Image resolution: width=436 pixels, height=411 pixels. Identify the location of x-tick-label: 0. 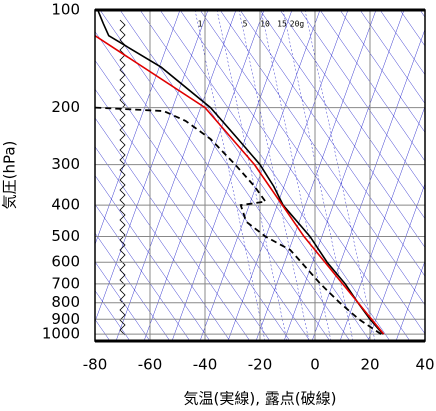
(315, 365).